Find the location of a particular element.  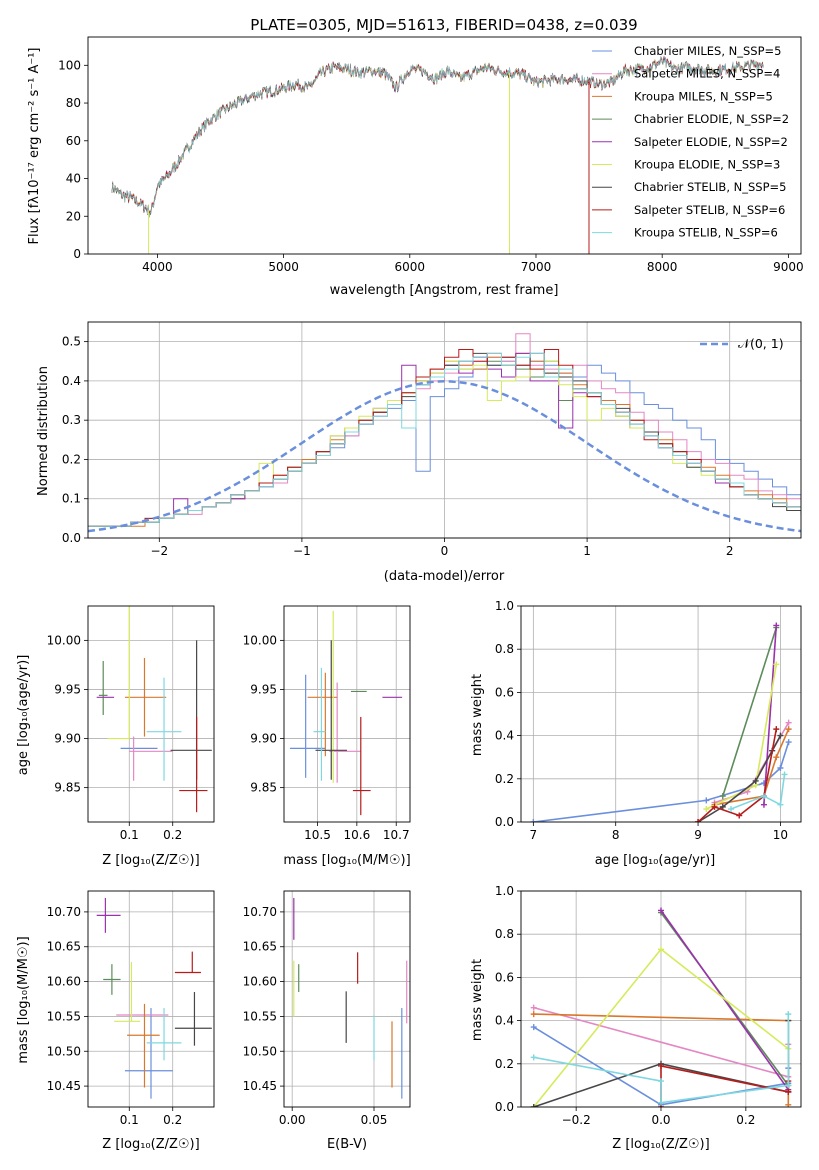

spectrum-xlabel: wavelength [Angstrom, rest frame] is located at coordinates (444, 290).